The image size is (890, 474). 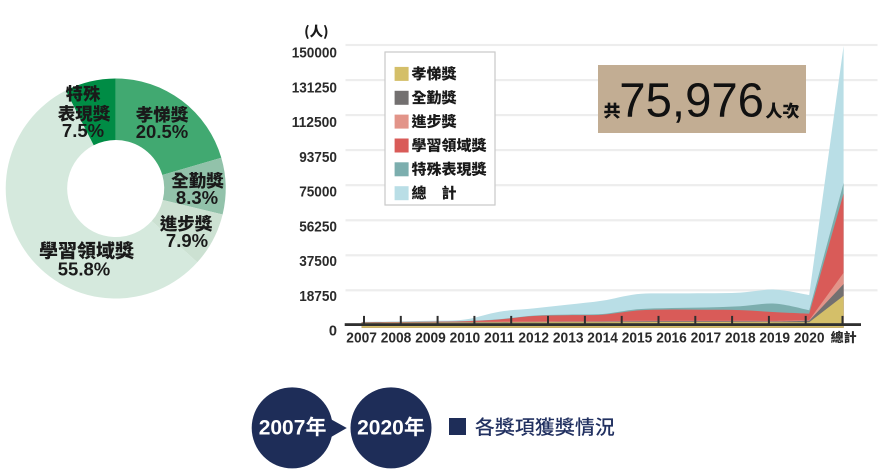 What do you see at coordinates (568, 339) in the screenshot?
I see `svg-text: 2013` at bounding box center [568, 339].